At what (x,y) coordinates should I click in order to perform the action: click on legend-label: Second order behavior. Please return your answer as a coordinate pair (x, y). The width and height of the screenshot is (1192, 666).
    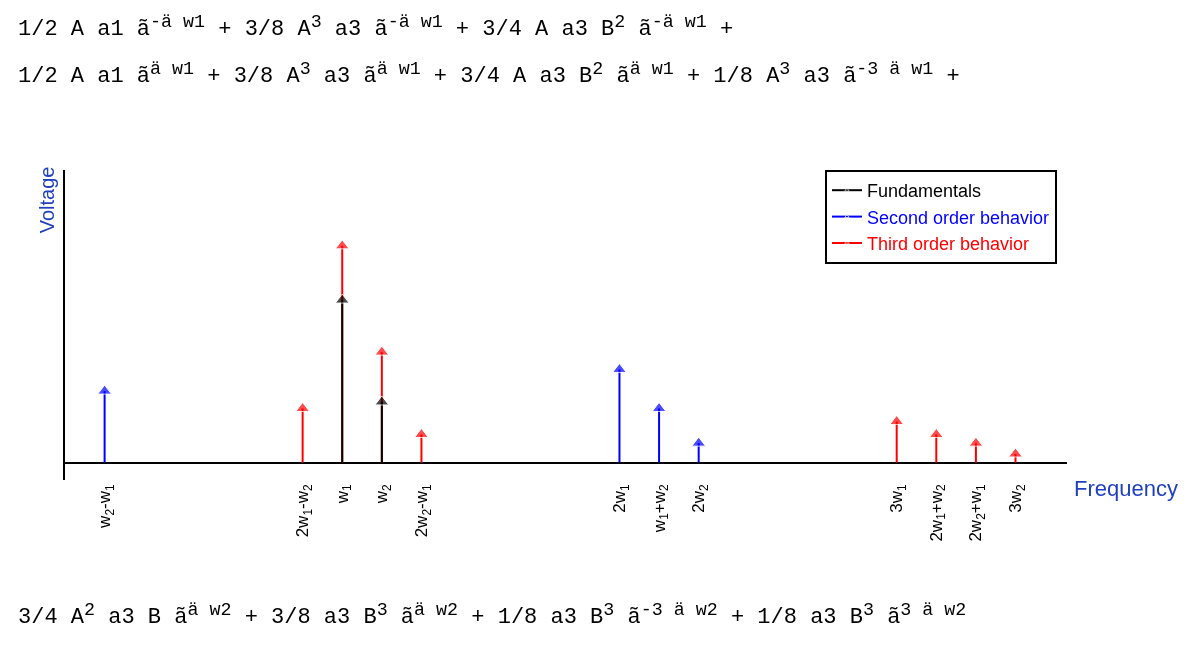
    Looking at the image, I should click on (958, 217).